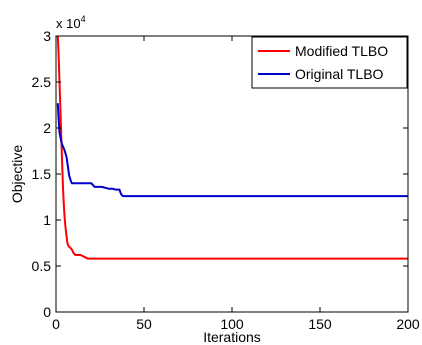 This screenshot has width=422, height=345. I want to click on legend-box, so click(329, 62).